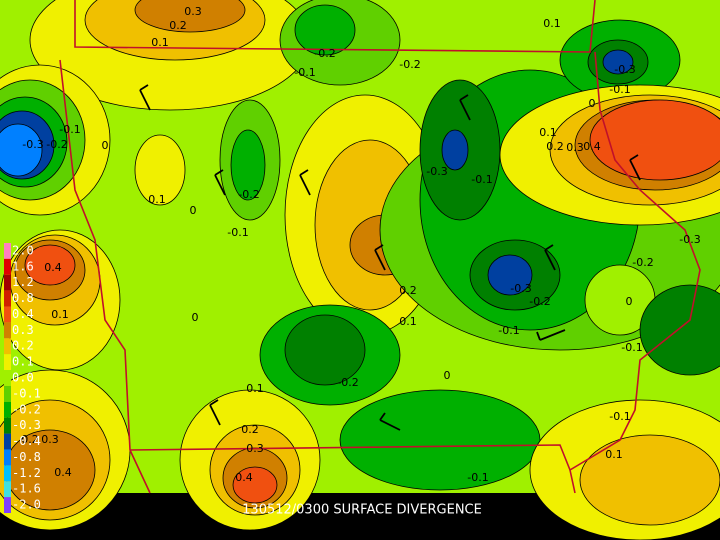  What do you see at coordinates (26, 425) in the screenshot?
I see `legend-label: -0.3` at bounding box center [26, 425].